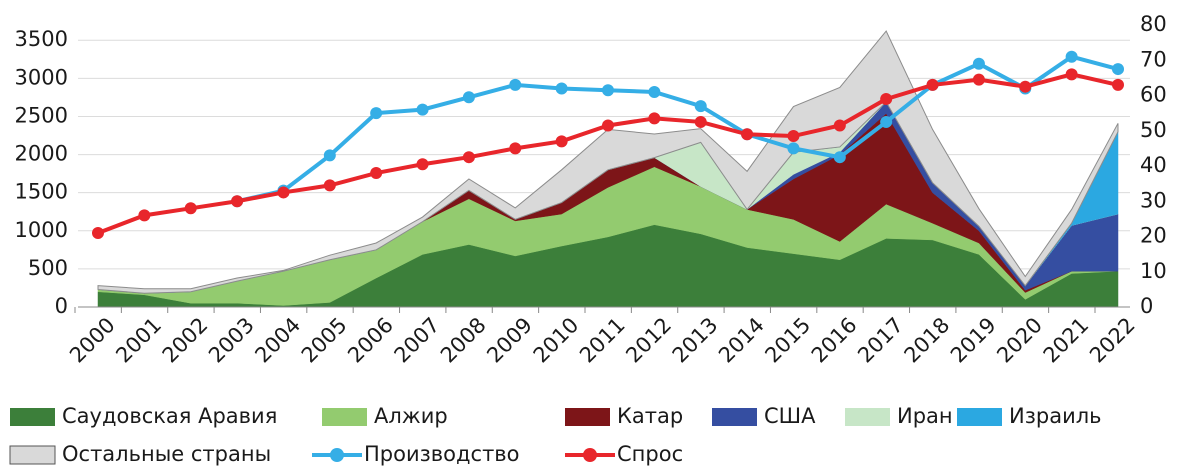  I want to click on legend-label: Иран, so click(925, 416).